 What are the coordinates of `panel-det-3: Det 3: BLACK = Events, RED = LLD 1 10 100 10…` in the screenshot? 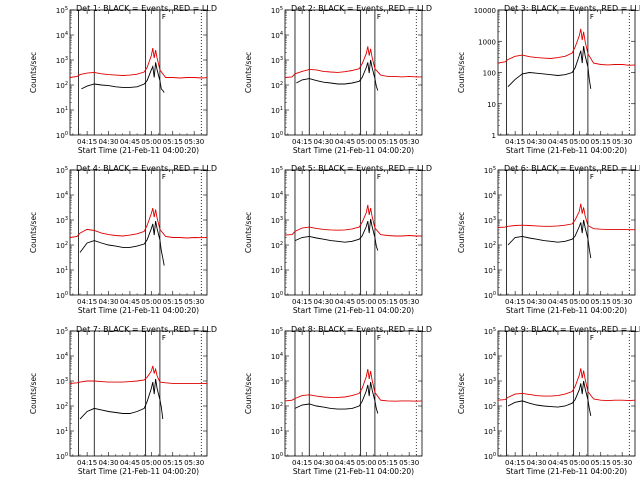 It's located at (548, 79).